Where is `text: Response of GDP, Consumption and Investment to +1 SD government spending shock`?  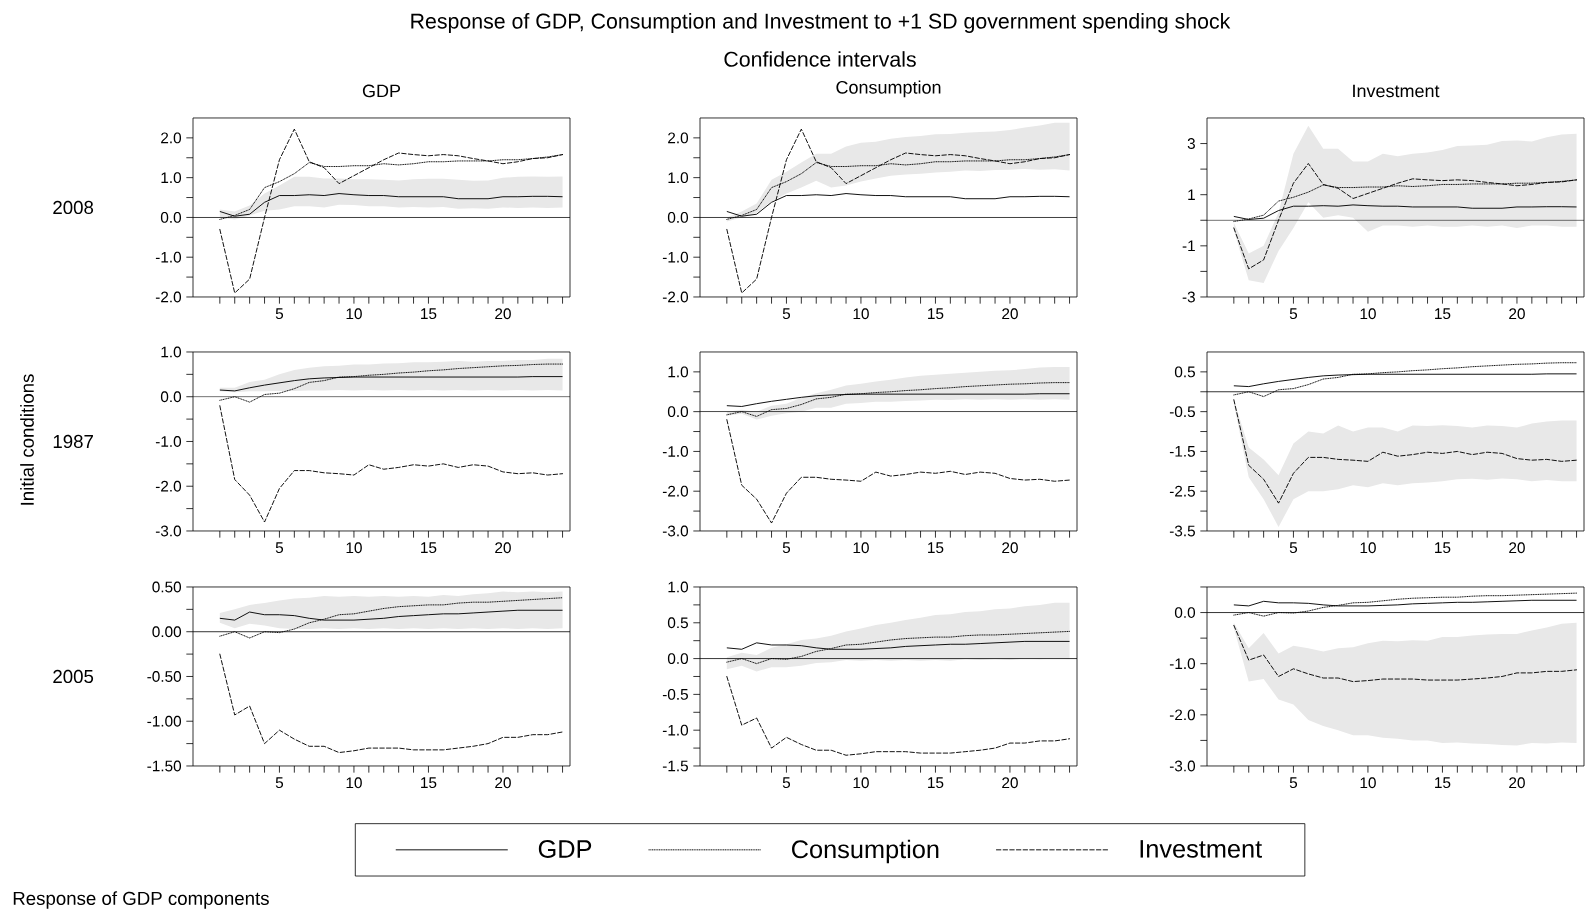 text: Response of GDP, Consumption and Investment to +1 SD government spending shock is located at coordinates (821, 23).